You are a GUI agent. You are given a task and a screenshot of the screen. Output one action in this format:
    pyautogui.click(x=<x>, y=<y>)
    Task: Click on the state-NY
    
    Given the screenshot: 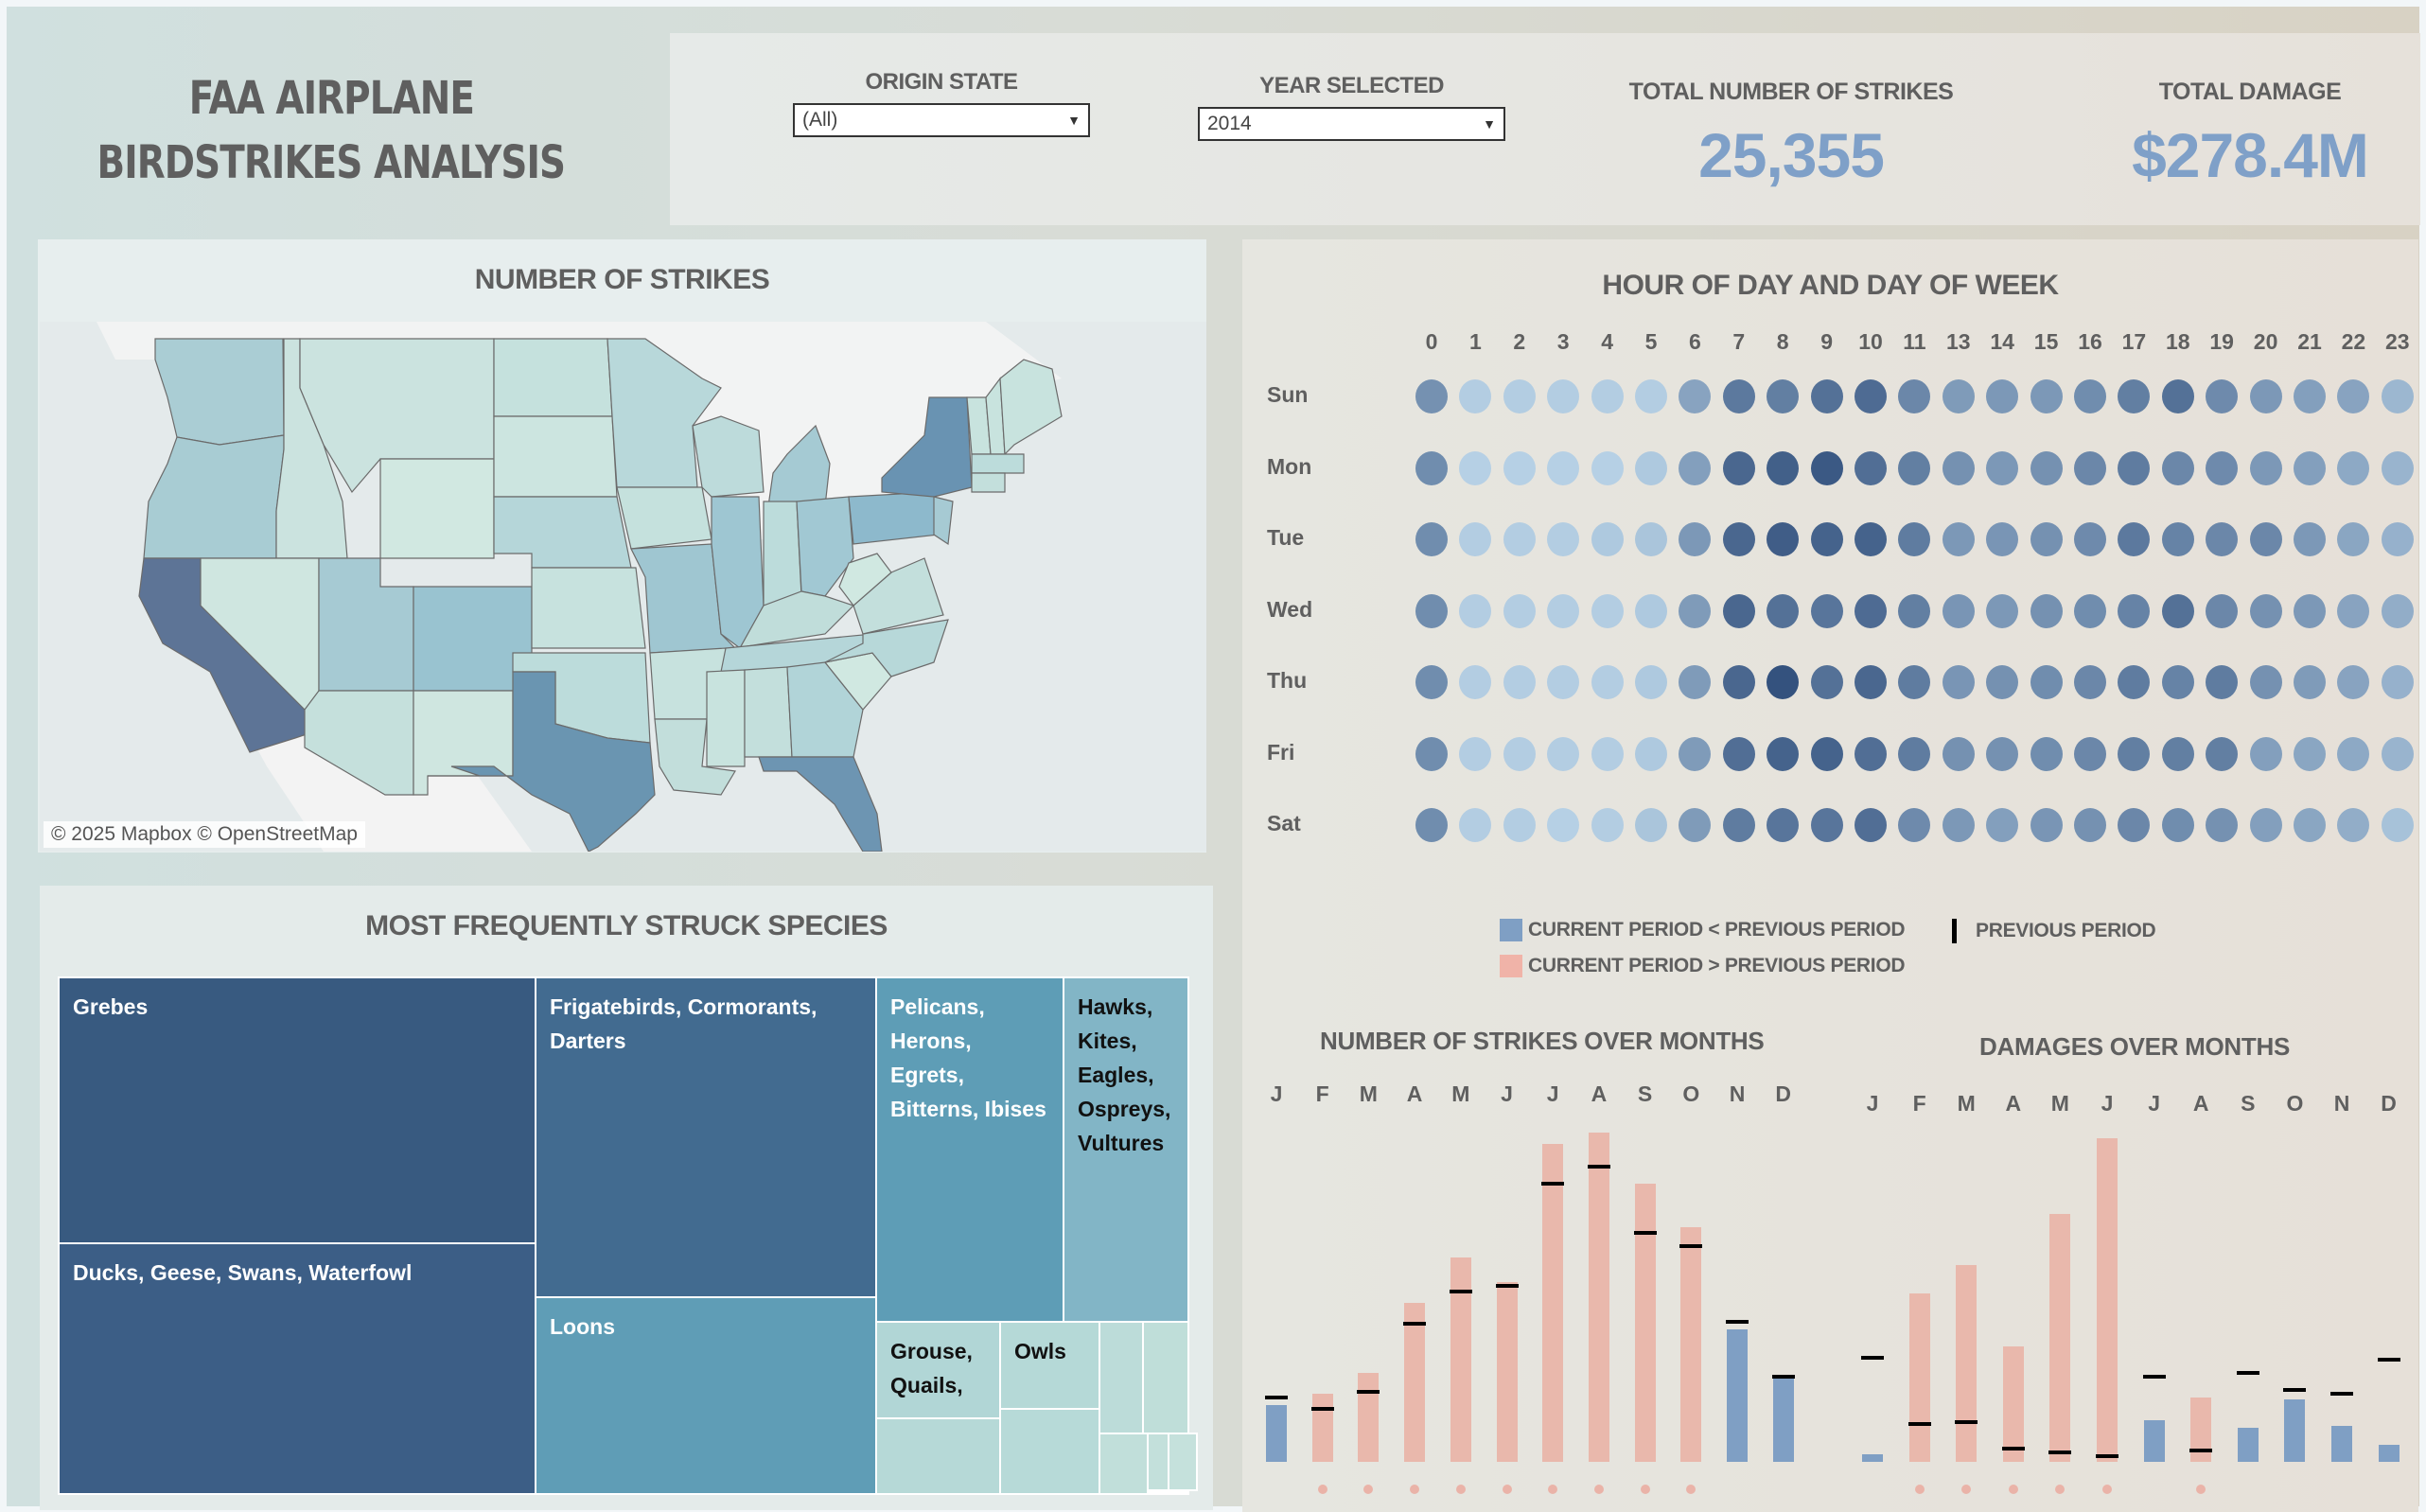 What is the action you would take?
    pyautogui.click(x=927, y=447)
    